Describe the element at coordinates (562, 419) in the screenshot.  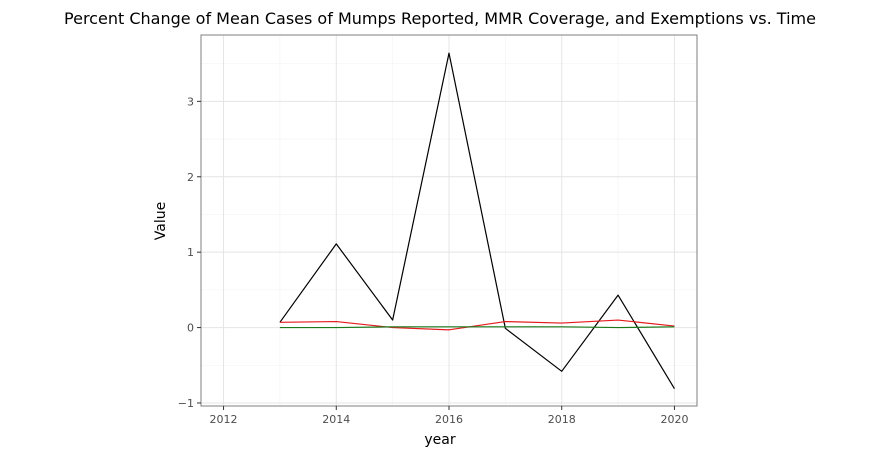
I see `x-tick-label: 2018` at that location.